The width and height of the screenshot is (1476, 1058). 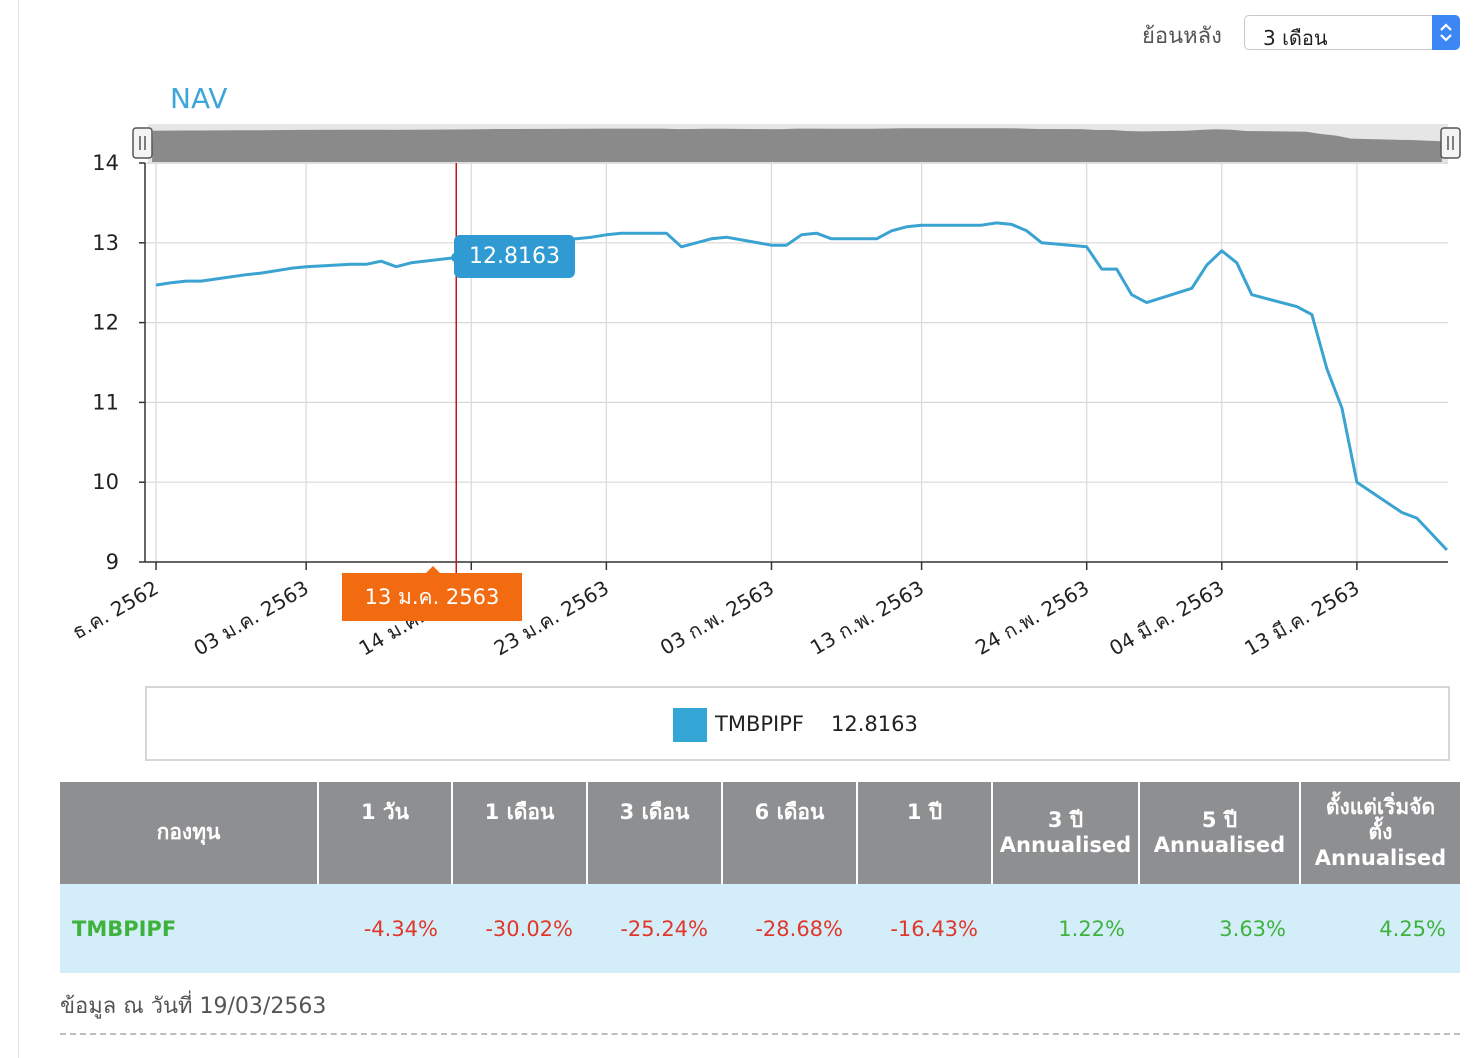 What do you see at coordinates (105, 163) in the screenshot?
I see `y-tick-label: 14` at bounding box center [105, 163].